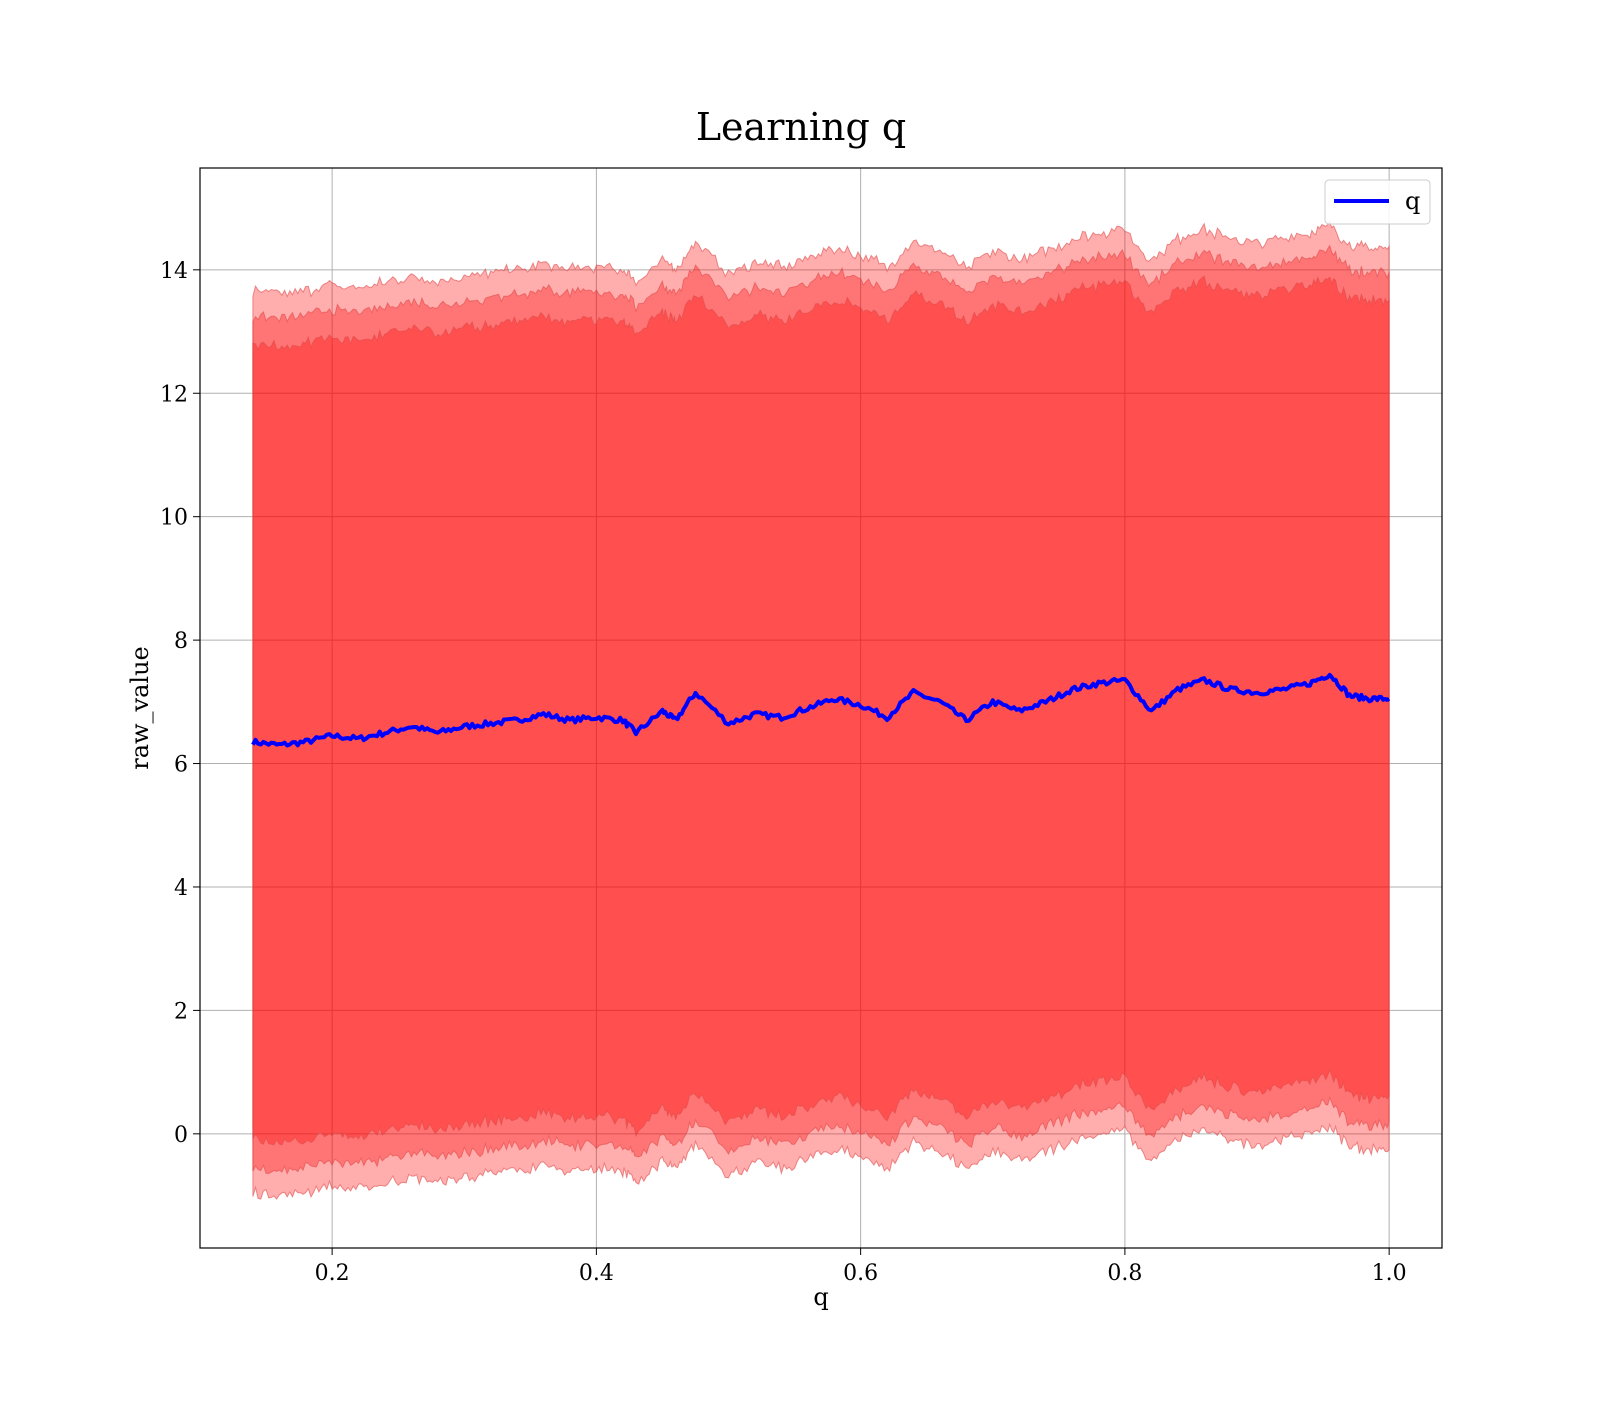 The width and height of the screenshot is (1600, 1405). I want to click on x-tick-label: 1.0, so click(1389, 1273).